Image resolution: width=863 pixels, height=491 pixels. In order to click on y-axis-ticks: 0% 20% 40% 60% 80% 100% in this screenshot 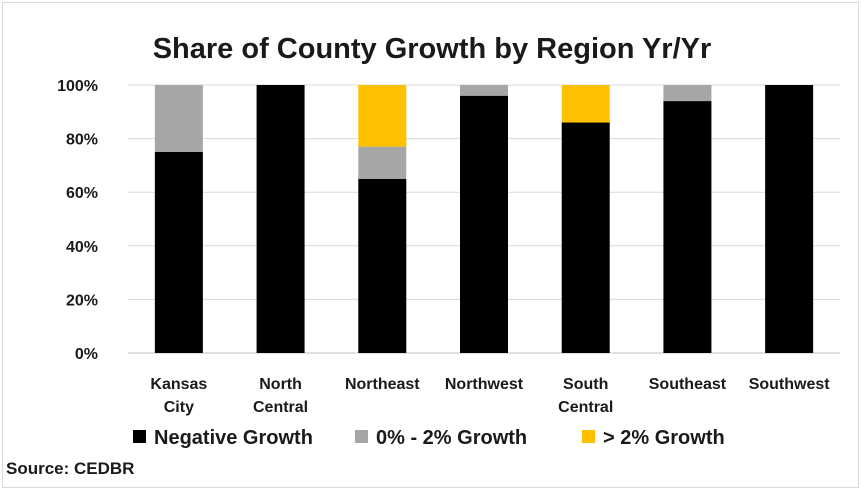, I will do `click(77, 220)`.